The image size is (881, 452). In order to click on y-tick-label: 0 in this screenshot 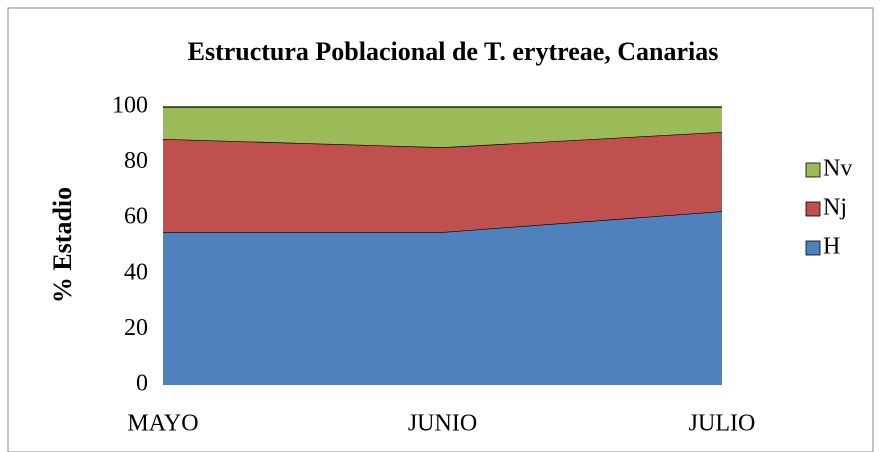, I will do `click(142, 384)`.